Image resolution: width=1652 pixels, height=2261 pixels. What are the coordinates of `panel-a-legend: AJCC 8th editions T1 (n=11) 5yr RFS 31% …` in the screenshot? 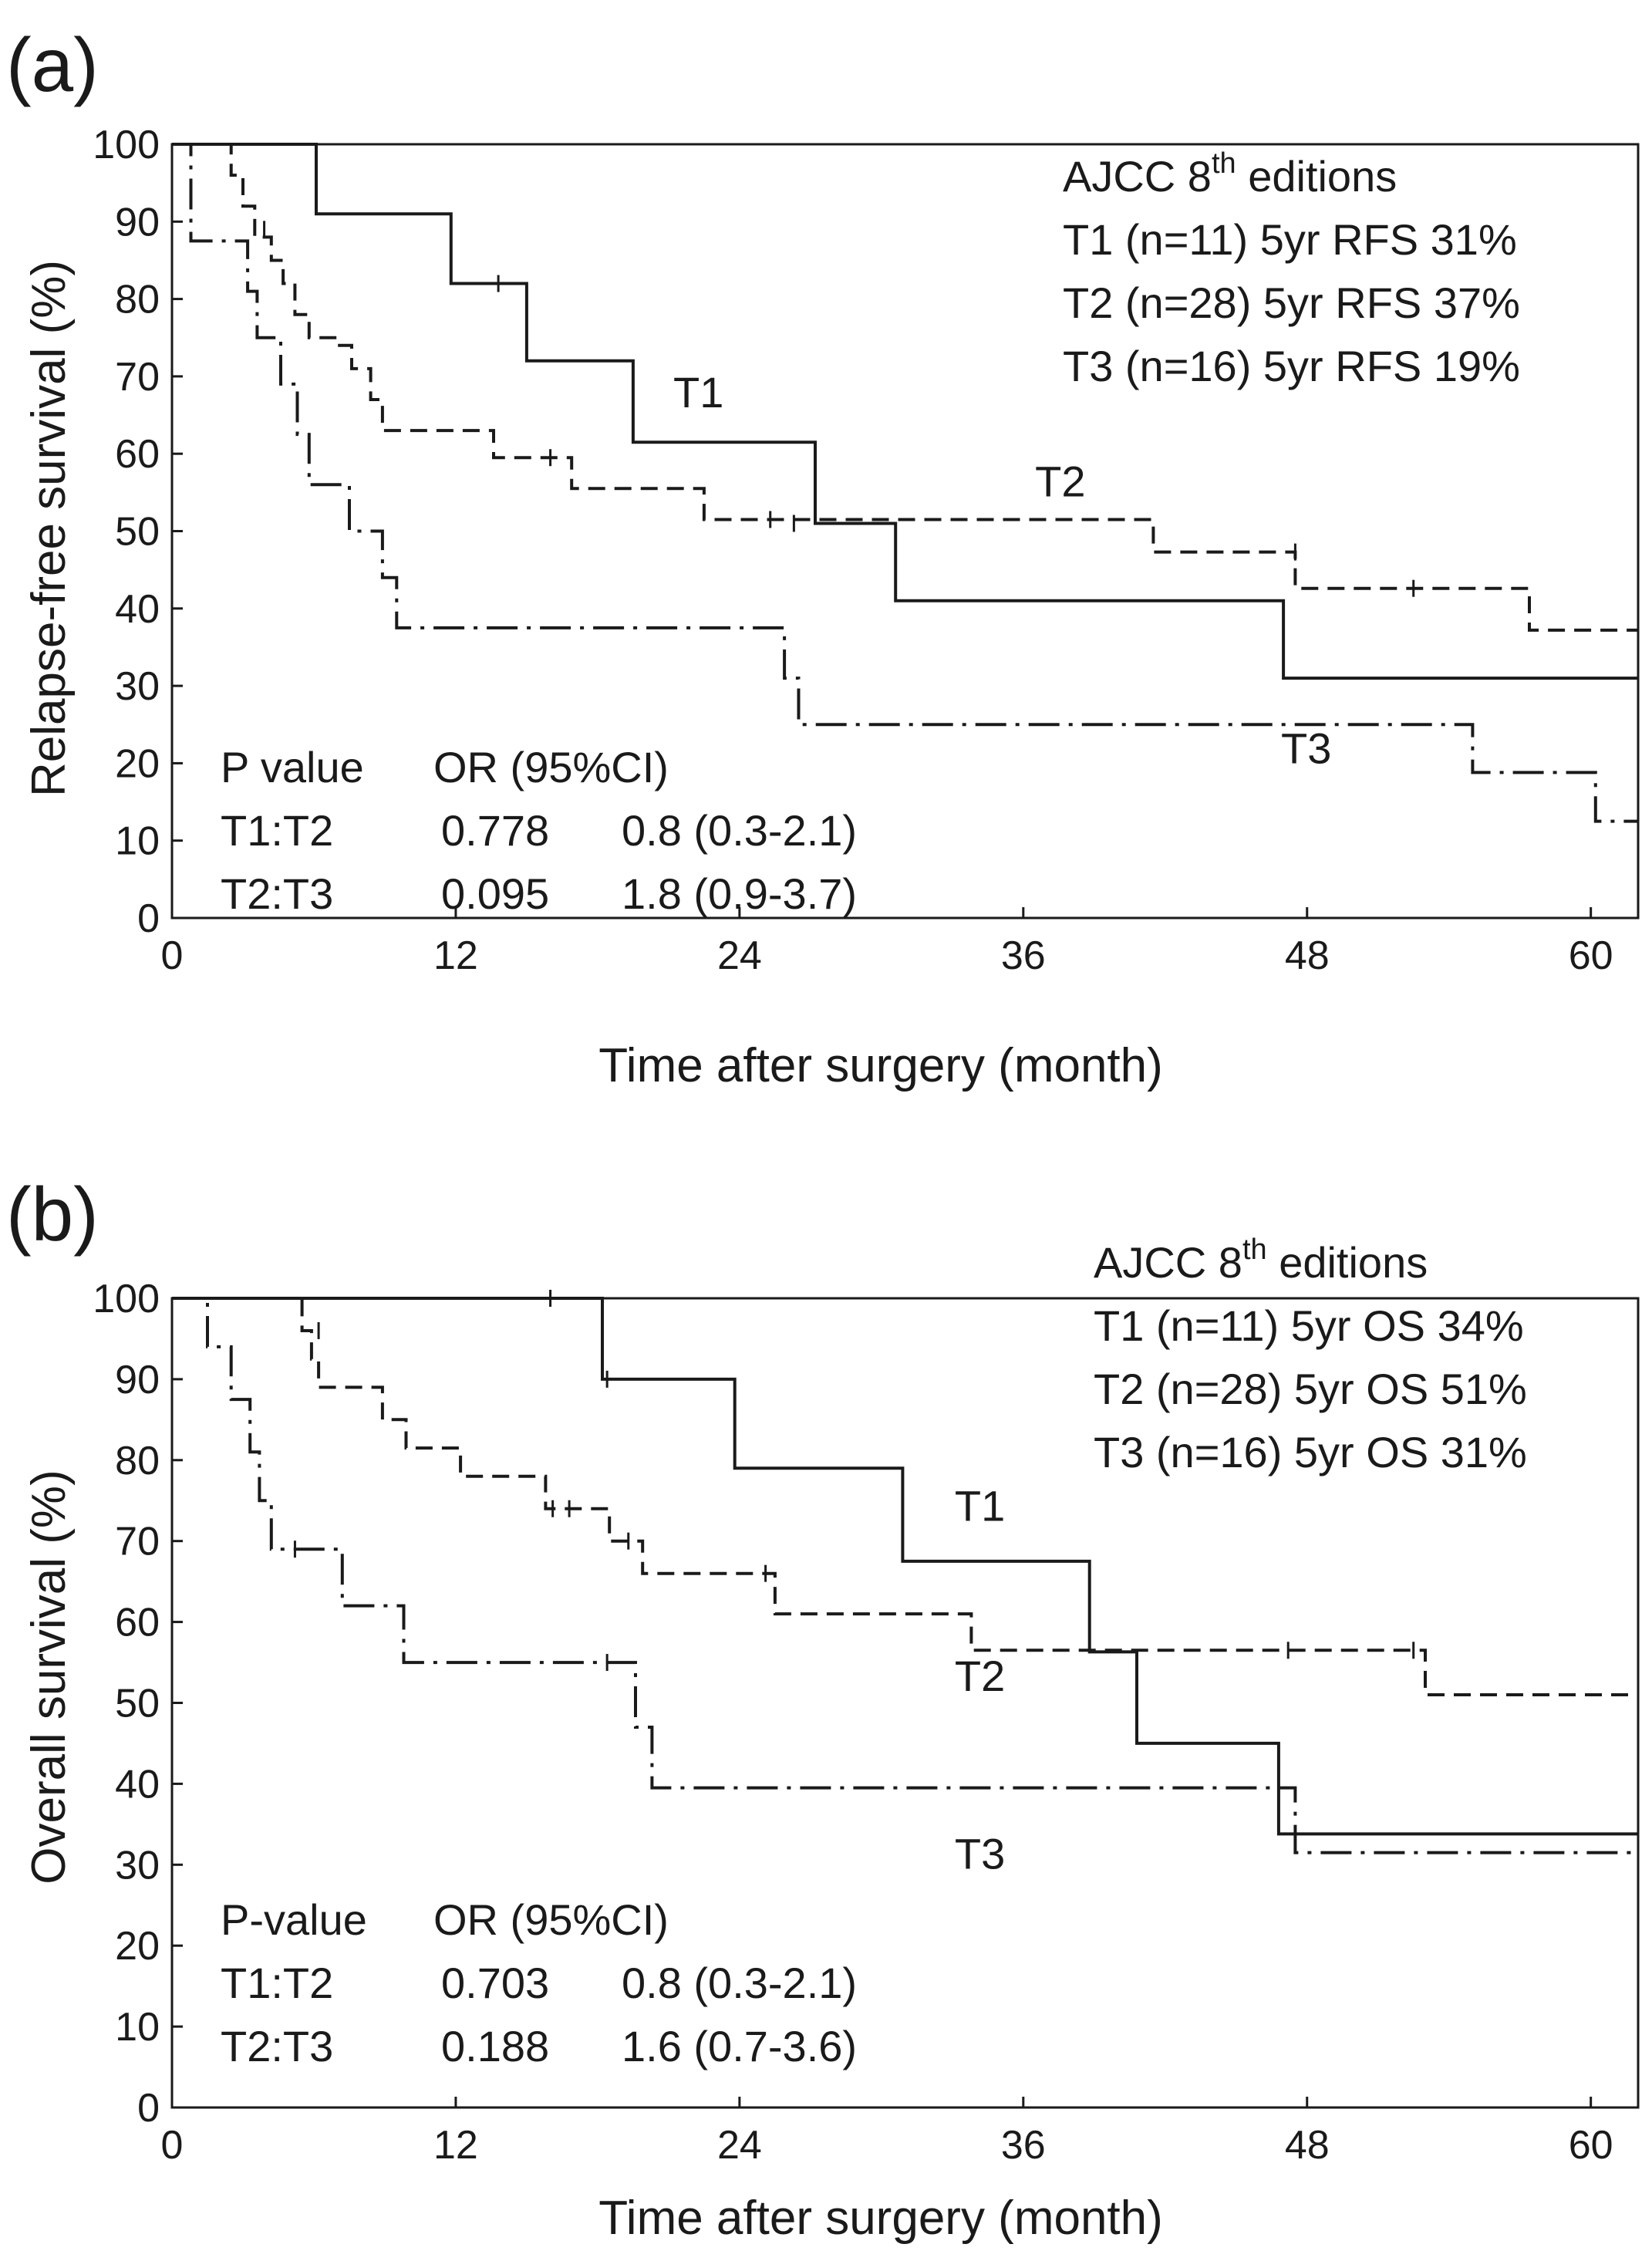 It's located at (1291, 268).